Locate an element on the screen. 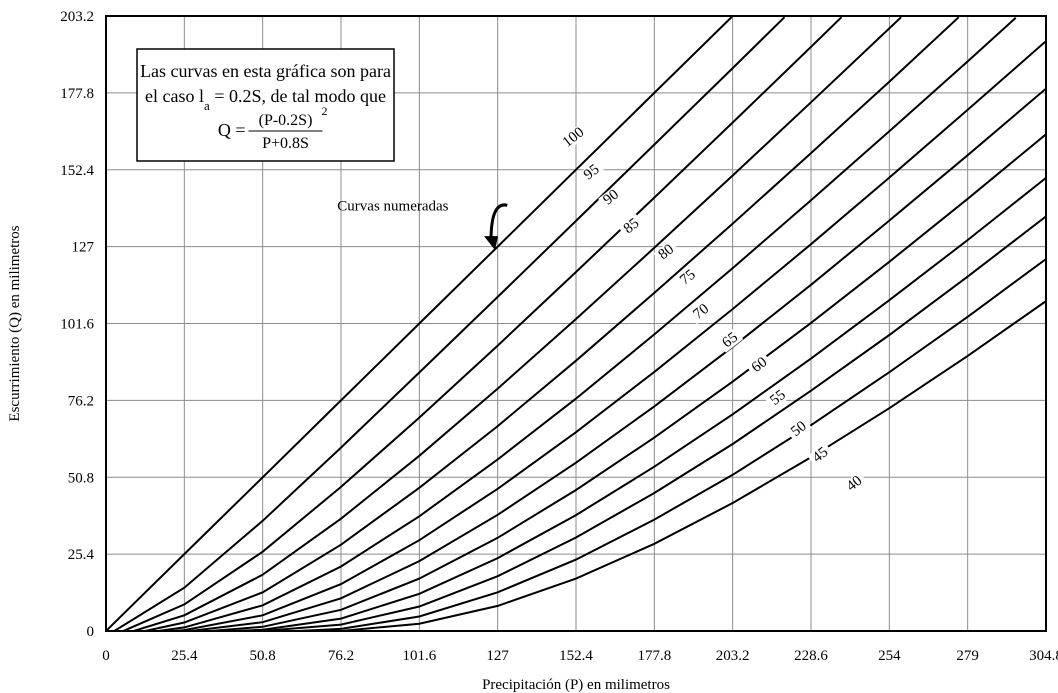 This screenshot has height=693, width=1058. y-axis-title: Escurrimiento (Q) en milimetros is located at coordinates (15, 323).